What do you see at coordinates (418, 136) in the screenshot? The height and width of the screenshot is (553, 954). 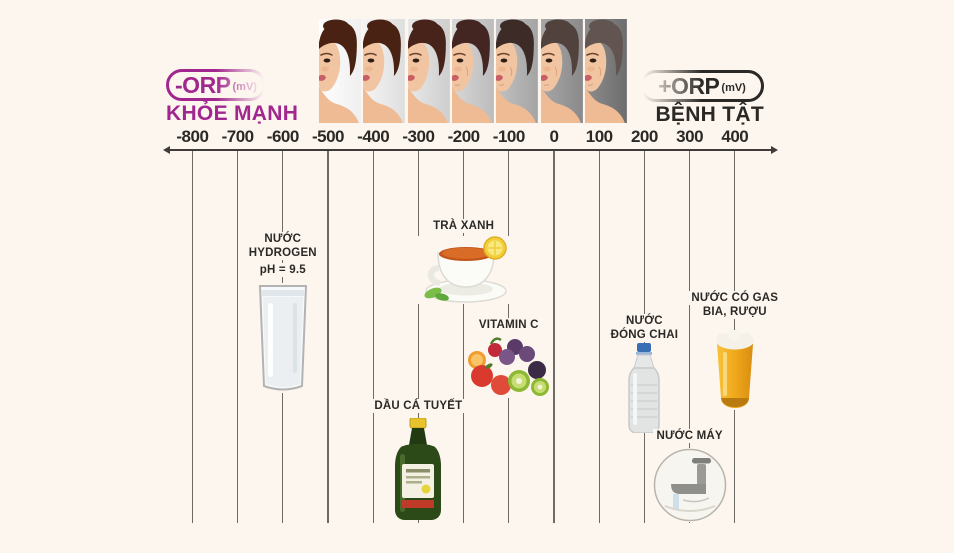 I see `tick-label--300: -300` at bounding box center [418, 136].